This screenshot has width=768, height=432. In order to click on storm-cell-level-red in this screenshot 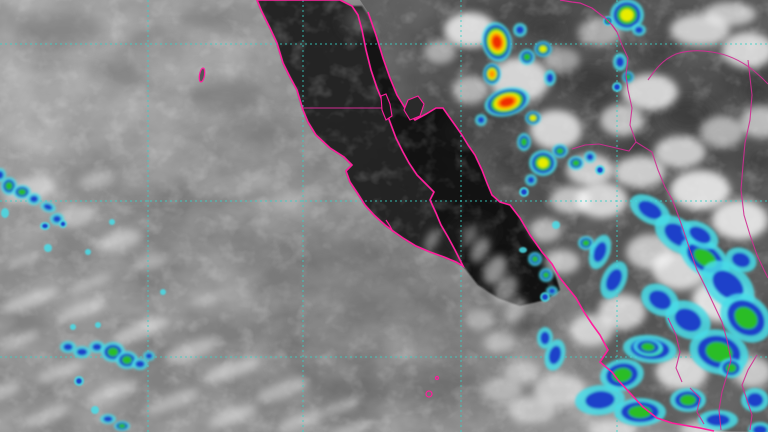, I will do `click(507, 102)`.